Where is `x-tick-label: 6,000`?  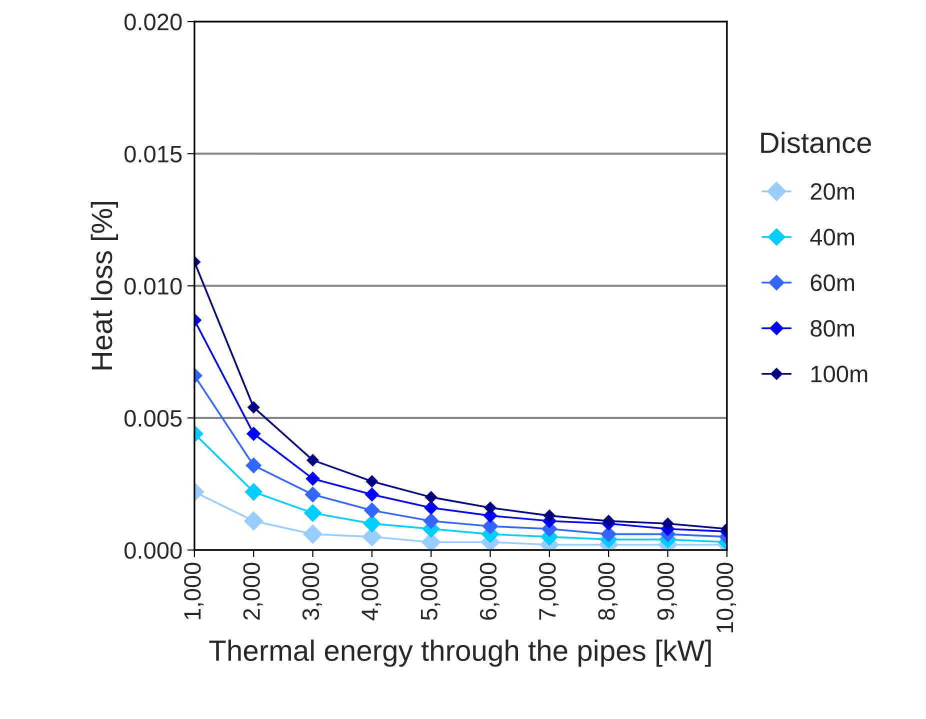
x-tick-label: 6,000 is located at coordinates (490, 591).